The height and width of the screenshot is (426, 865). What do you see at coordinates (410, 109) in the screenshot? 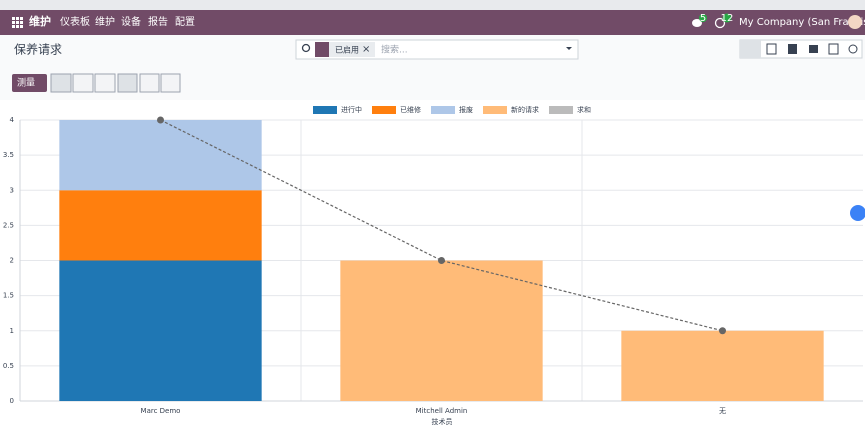
I see `legend-label: 已维修` at bounding box center [410, 109].